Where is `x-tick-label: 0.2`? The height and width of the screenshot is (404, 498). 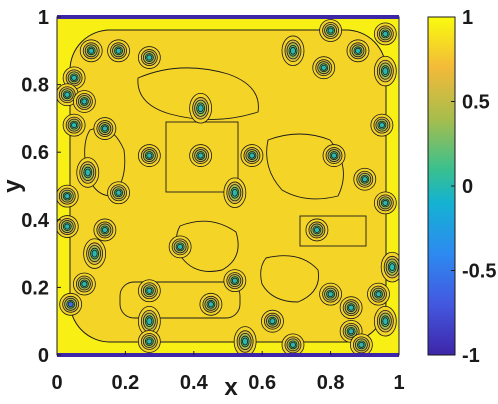 x-tick-label: 0.2 is located at coordinates (125, 383).